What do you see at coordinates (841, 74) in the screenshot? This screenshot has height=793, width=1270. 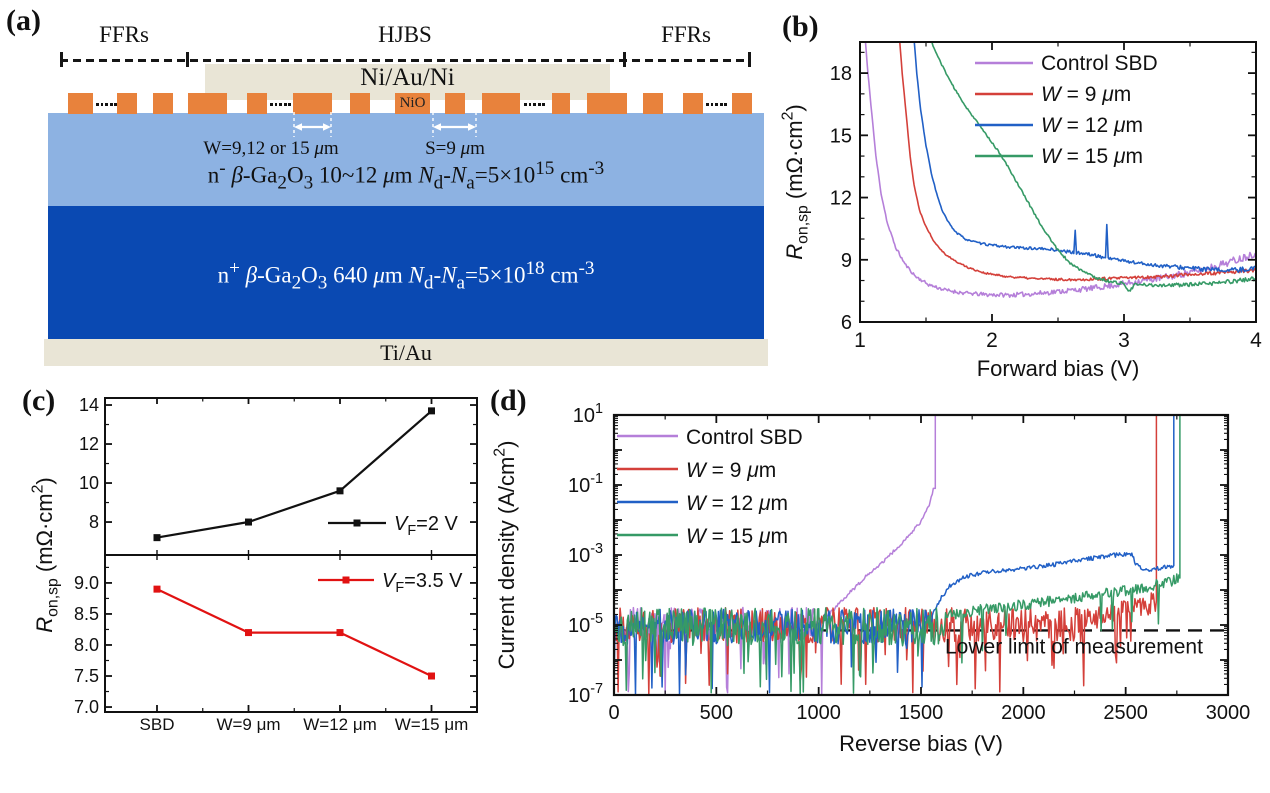 I see `y-tick-label: 18` at bounding box center [841, 74].